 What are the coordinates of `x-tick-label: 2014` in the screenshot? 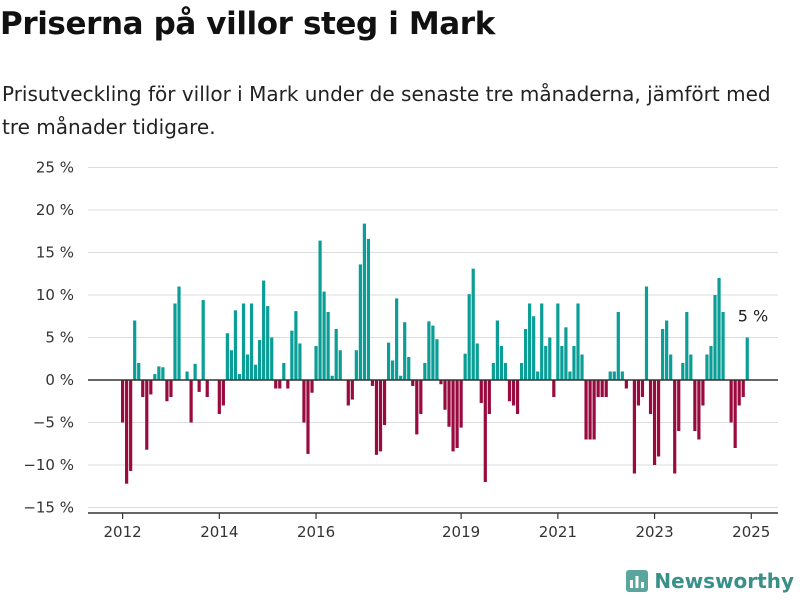 It's located at (219, 532).